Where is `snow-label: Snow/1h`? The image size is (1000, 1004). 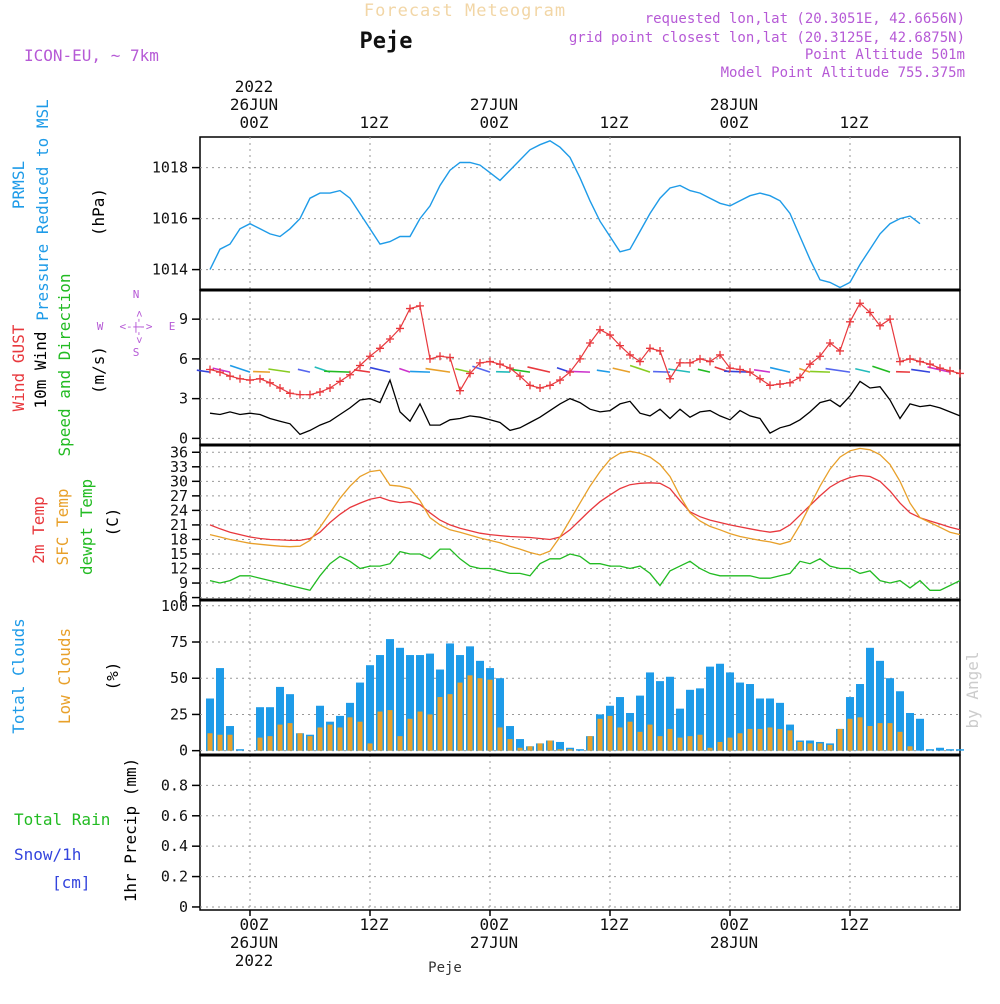
snow-label: Snow/1h is located at coordinates (47, 854).